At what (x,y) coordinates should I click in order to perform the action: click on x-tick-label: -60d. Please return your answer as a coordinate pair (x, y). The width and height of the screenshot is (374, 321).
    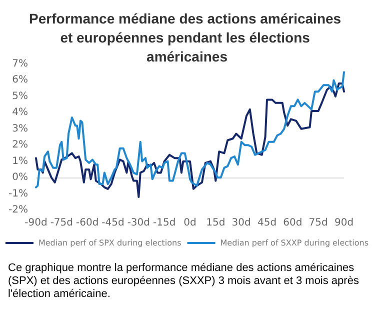
    Looking at the image, I should click on (87, 223).